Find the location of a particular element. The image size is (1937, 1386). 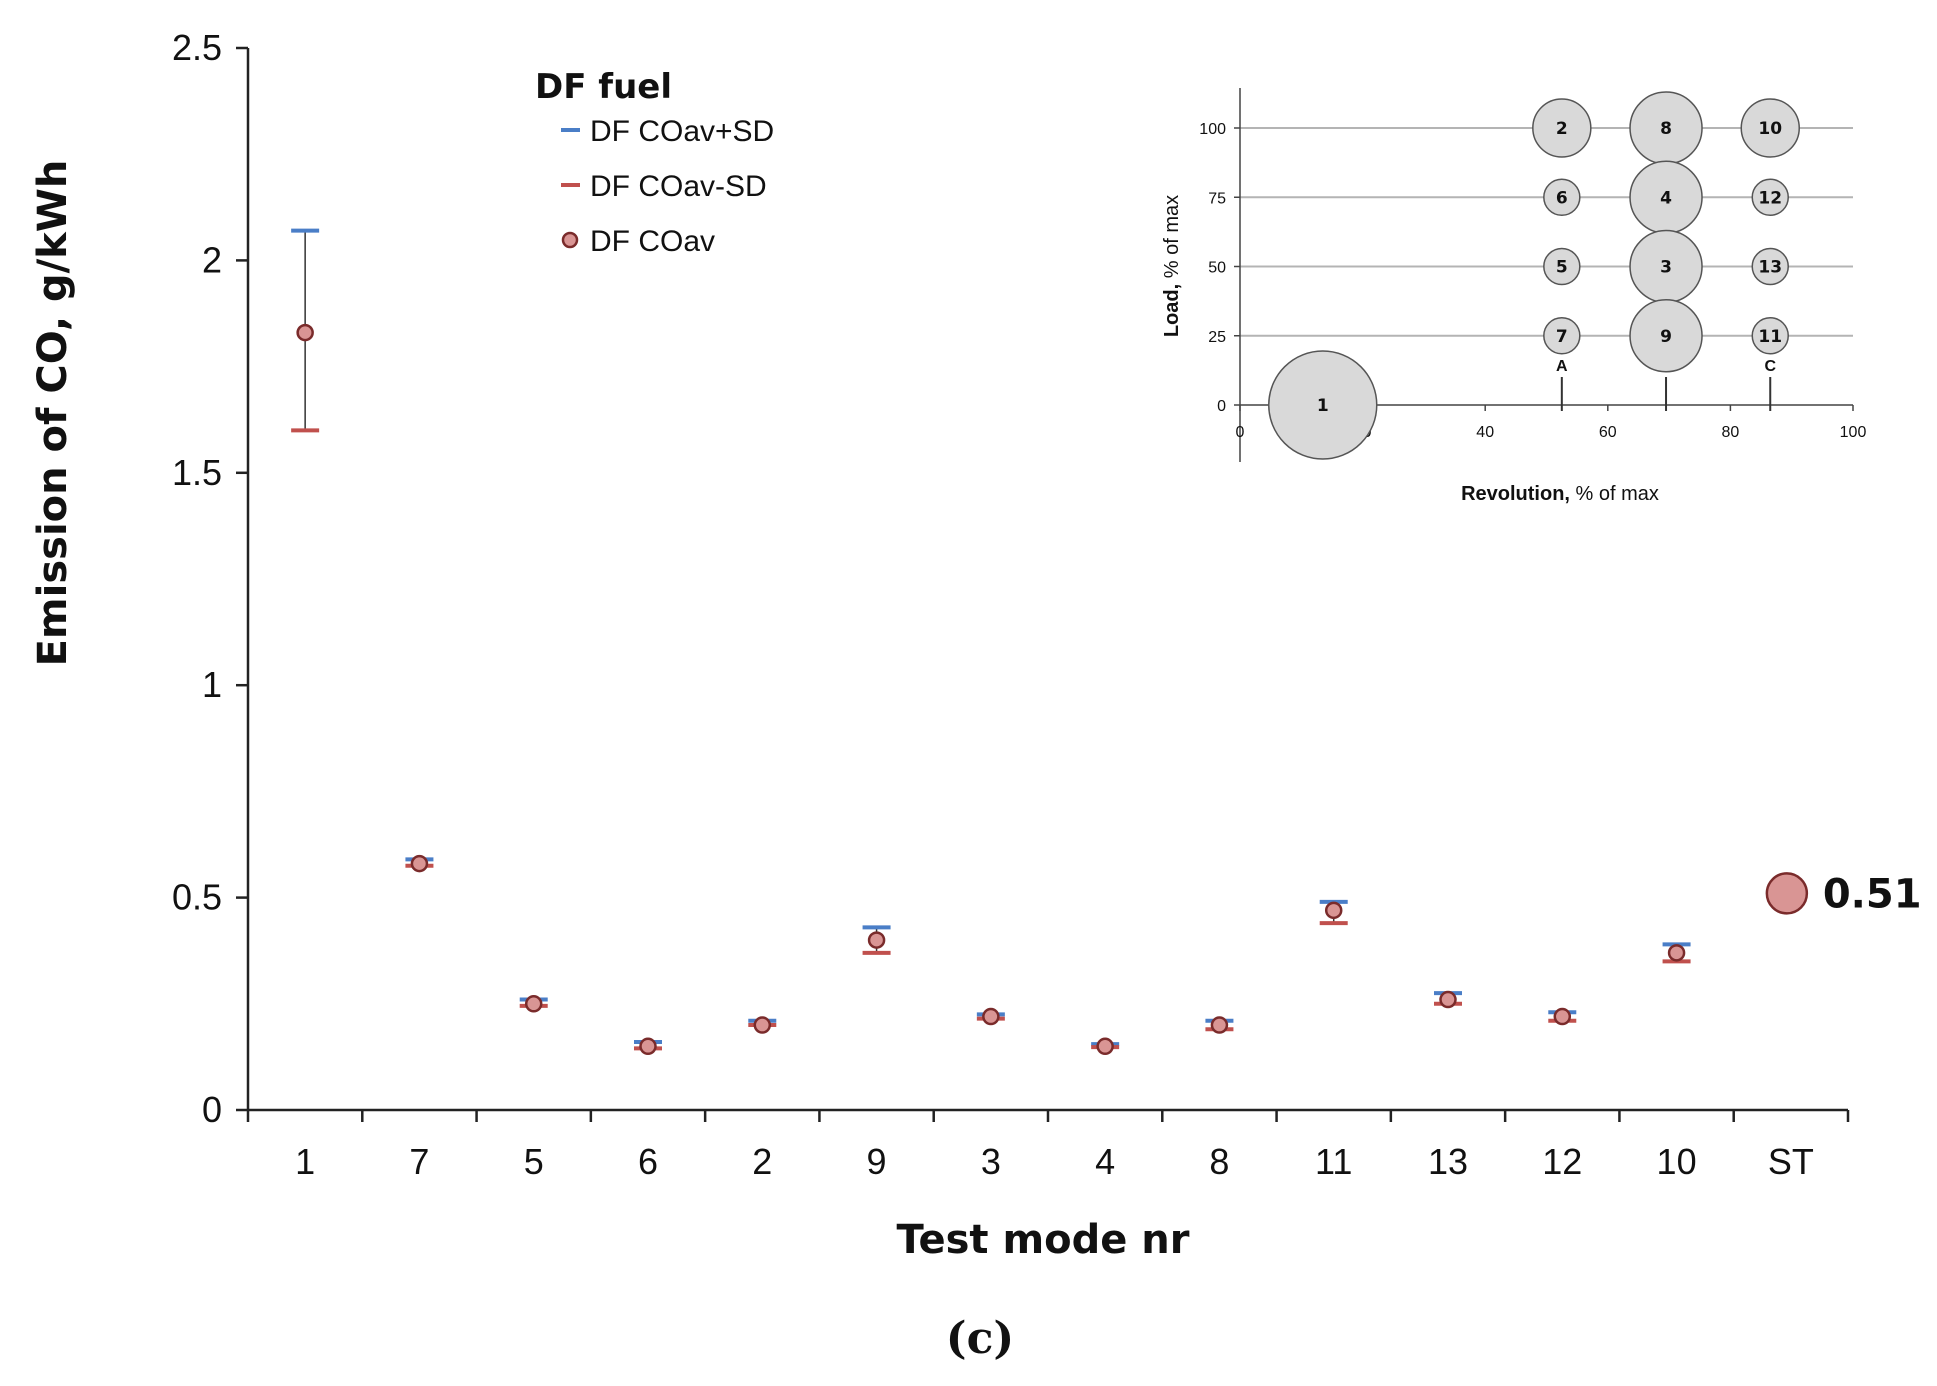

inset-mode-label: 1 is located at coordinates (1323, 406).